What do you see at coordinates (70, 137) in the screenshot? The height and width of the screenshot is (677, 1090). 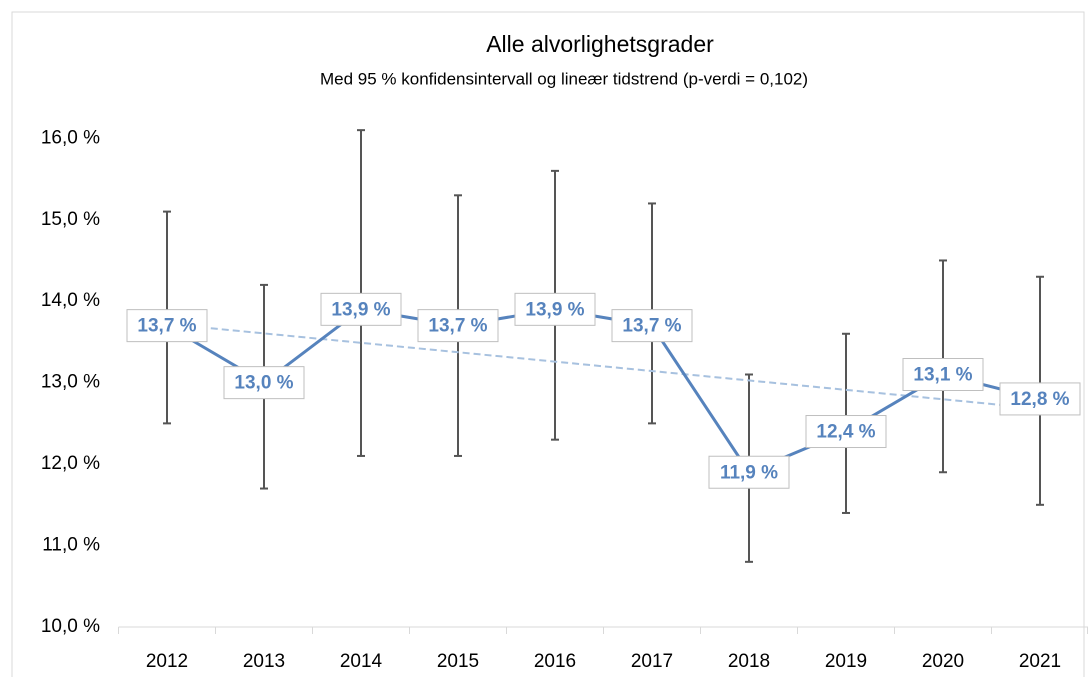 I see `y-tick-label: 16,0 %` at bounding box center [70, 137].